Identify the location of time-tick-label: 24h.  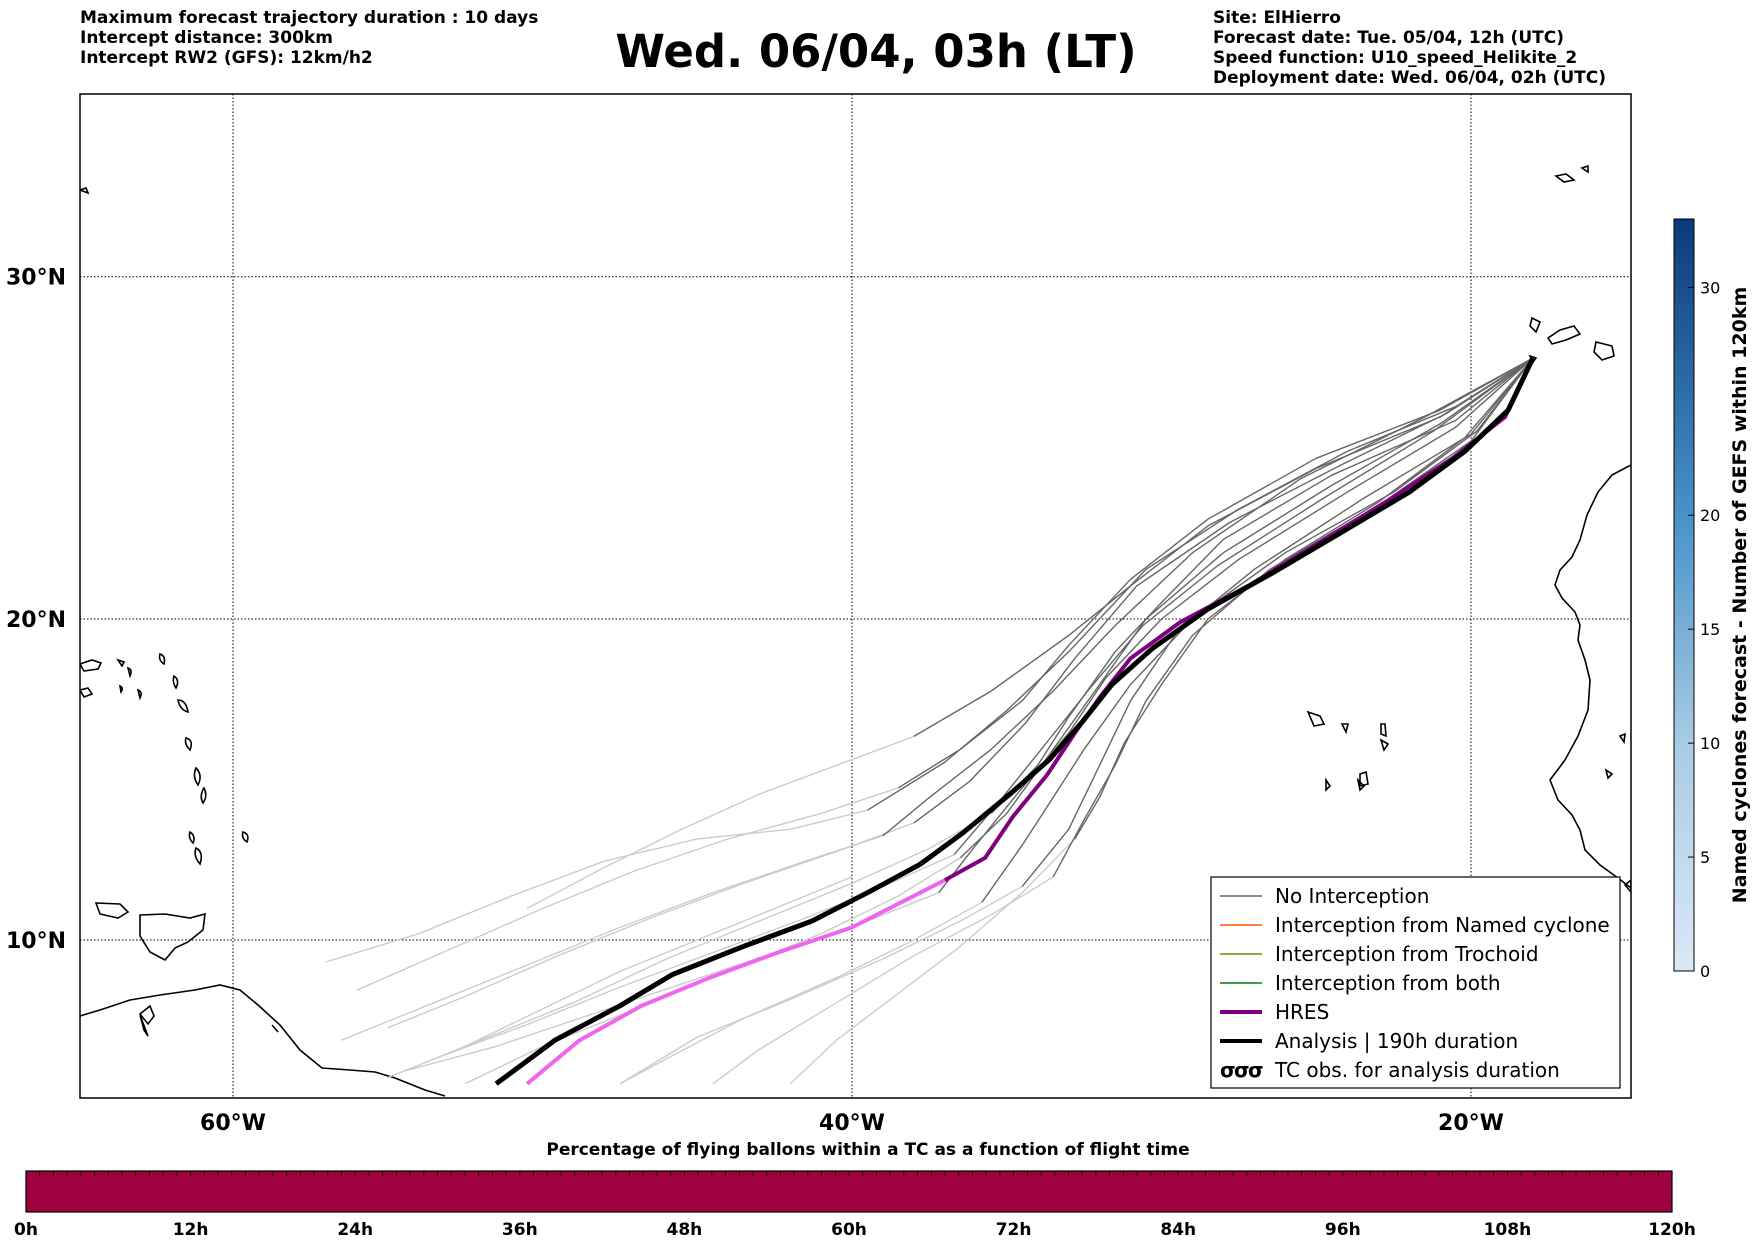
(355, 1230).